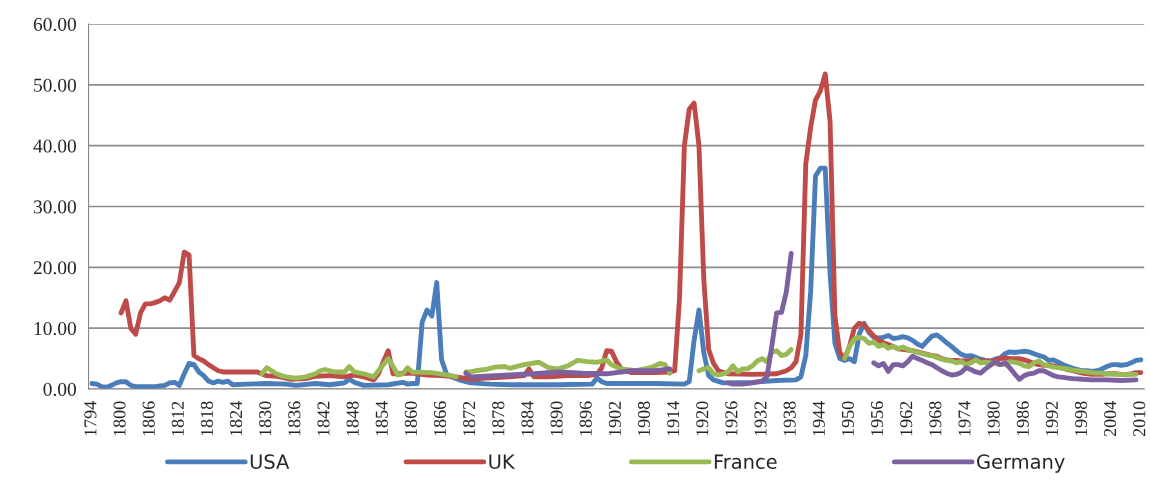  What do you see at coordinates (54, 146) in the screenshot?
I see `y-tick-label: 40.00` at bounding box center [54, 146].